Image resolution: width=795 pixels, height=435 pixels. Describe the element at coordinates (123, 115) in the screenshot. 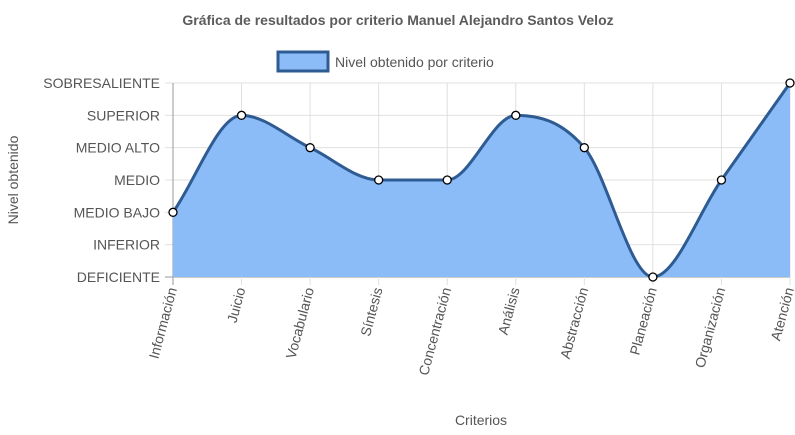

I see `y-tick-label: SUPERIOR` at that location.